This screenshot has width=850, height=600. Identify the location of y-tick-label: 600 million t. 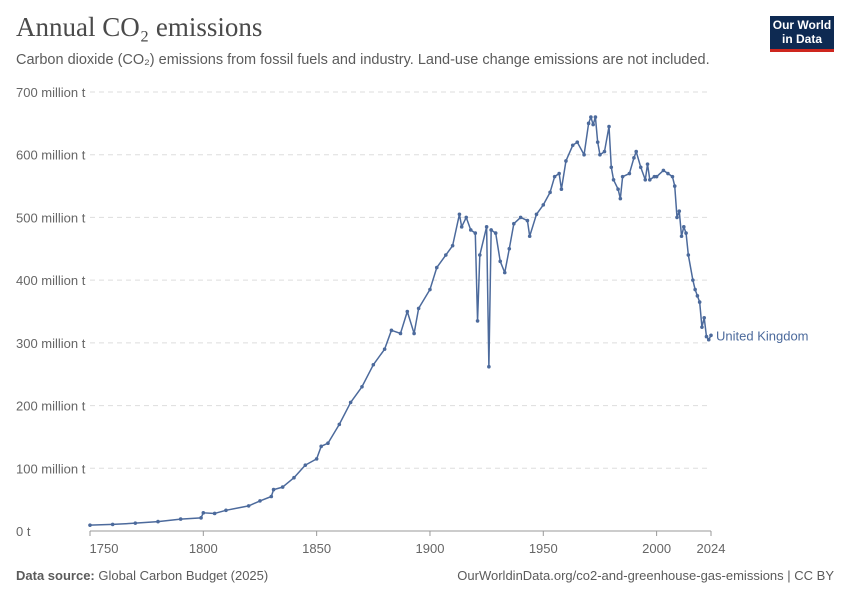
(51, 155).